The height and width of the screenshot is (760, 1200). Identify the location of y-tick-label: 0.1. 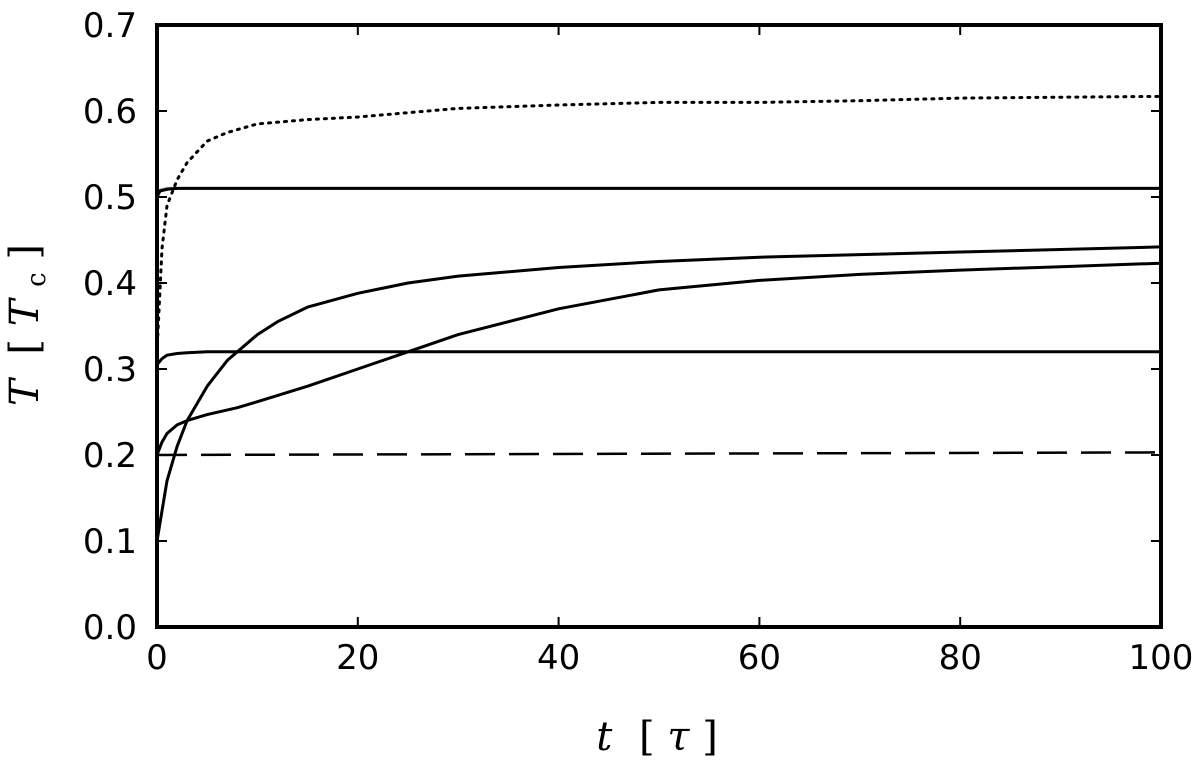
(110, 542).